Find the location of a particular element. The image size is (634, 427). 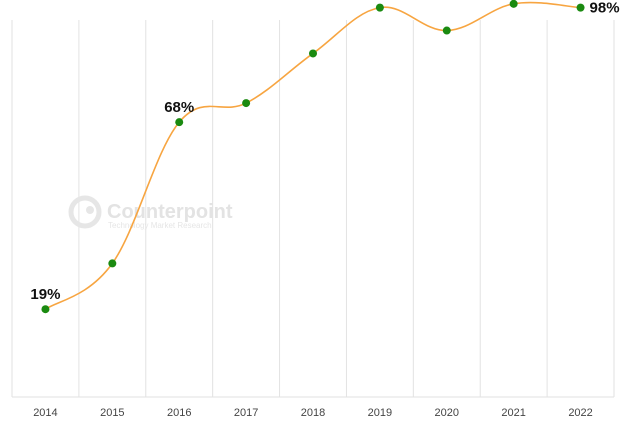

data-label-2016: 68% is located at coordinates (179, 107).